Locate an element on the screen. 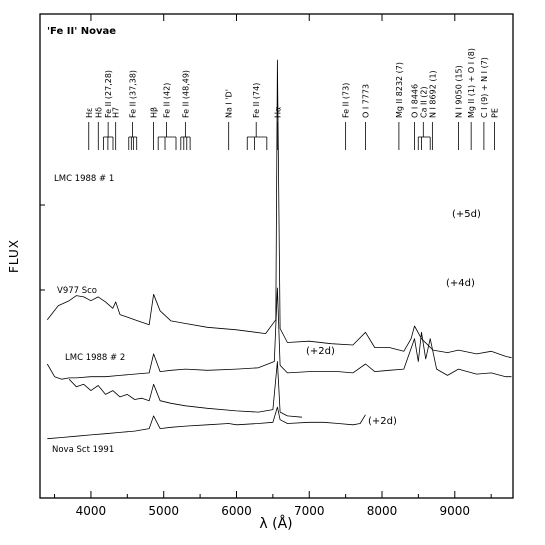 This screenshot has height=545, width=545. line-id: H7 is located at coordinates (116, 128).